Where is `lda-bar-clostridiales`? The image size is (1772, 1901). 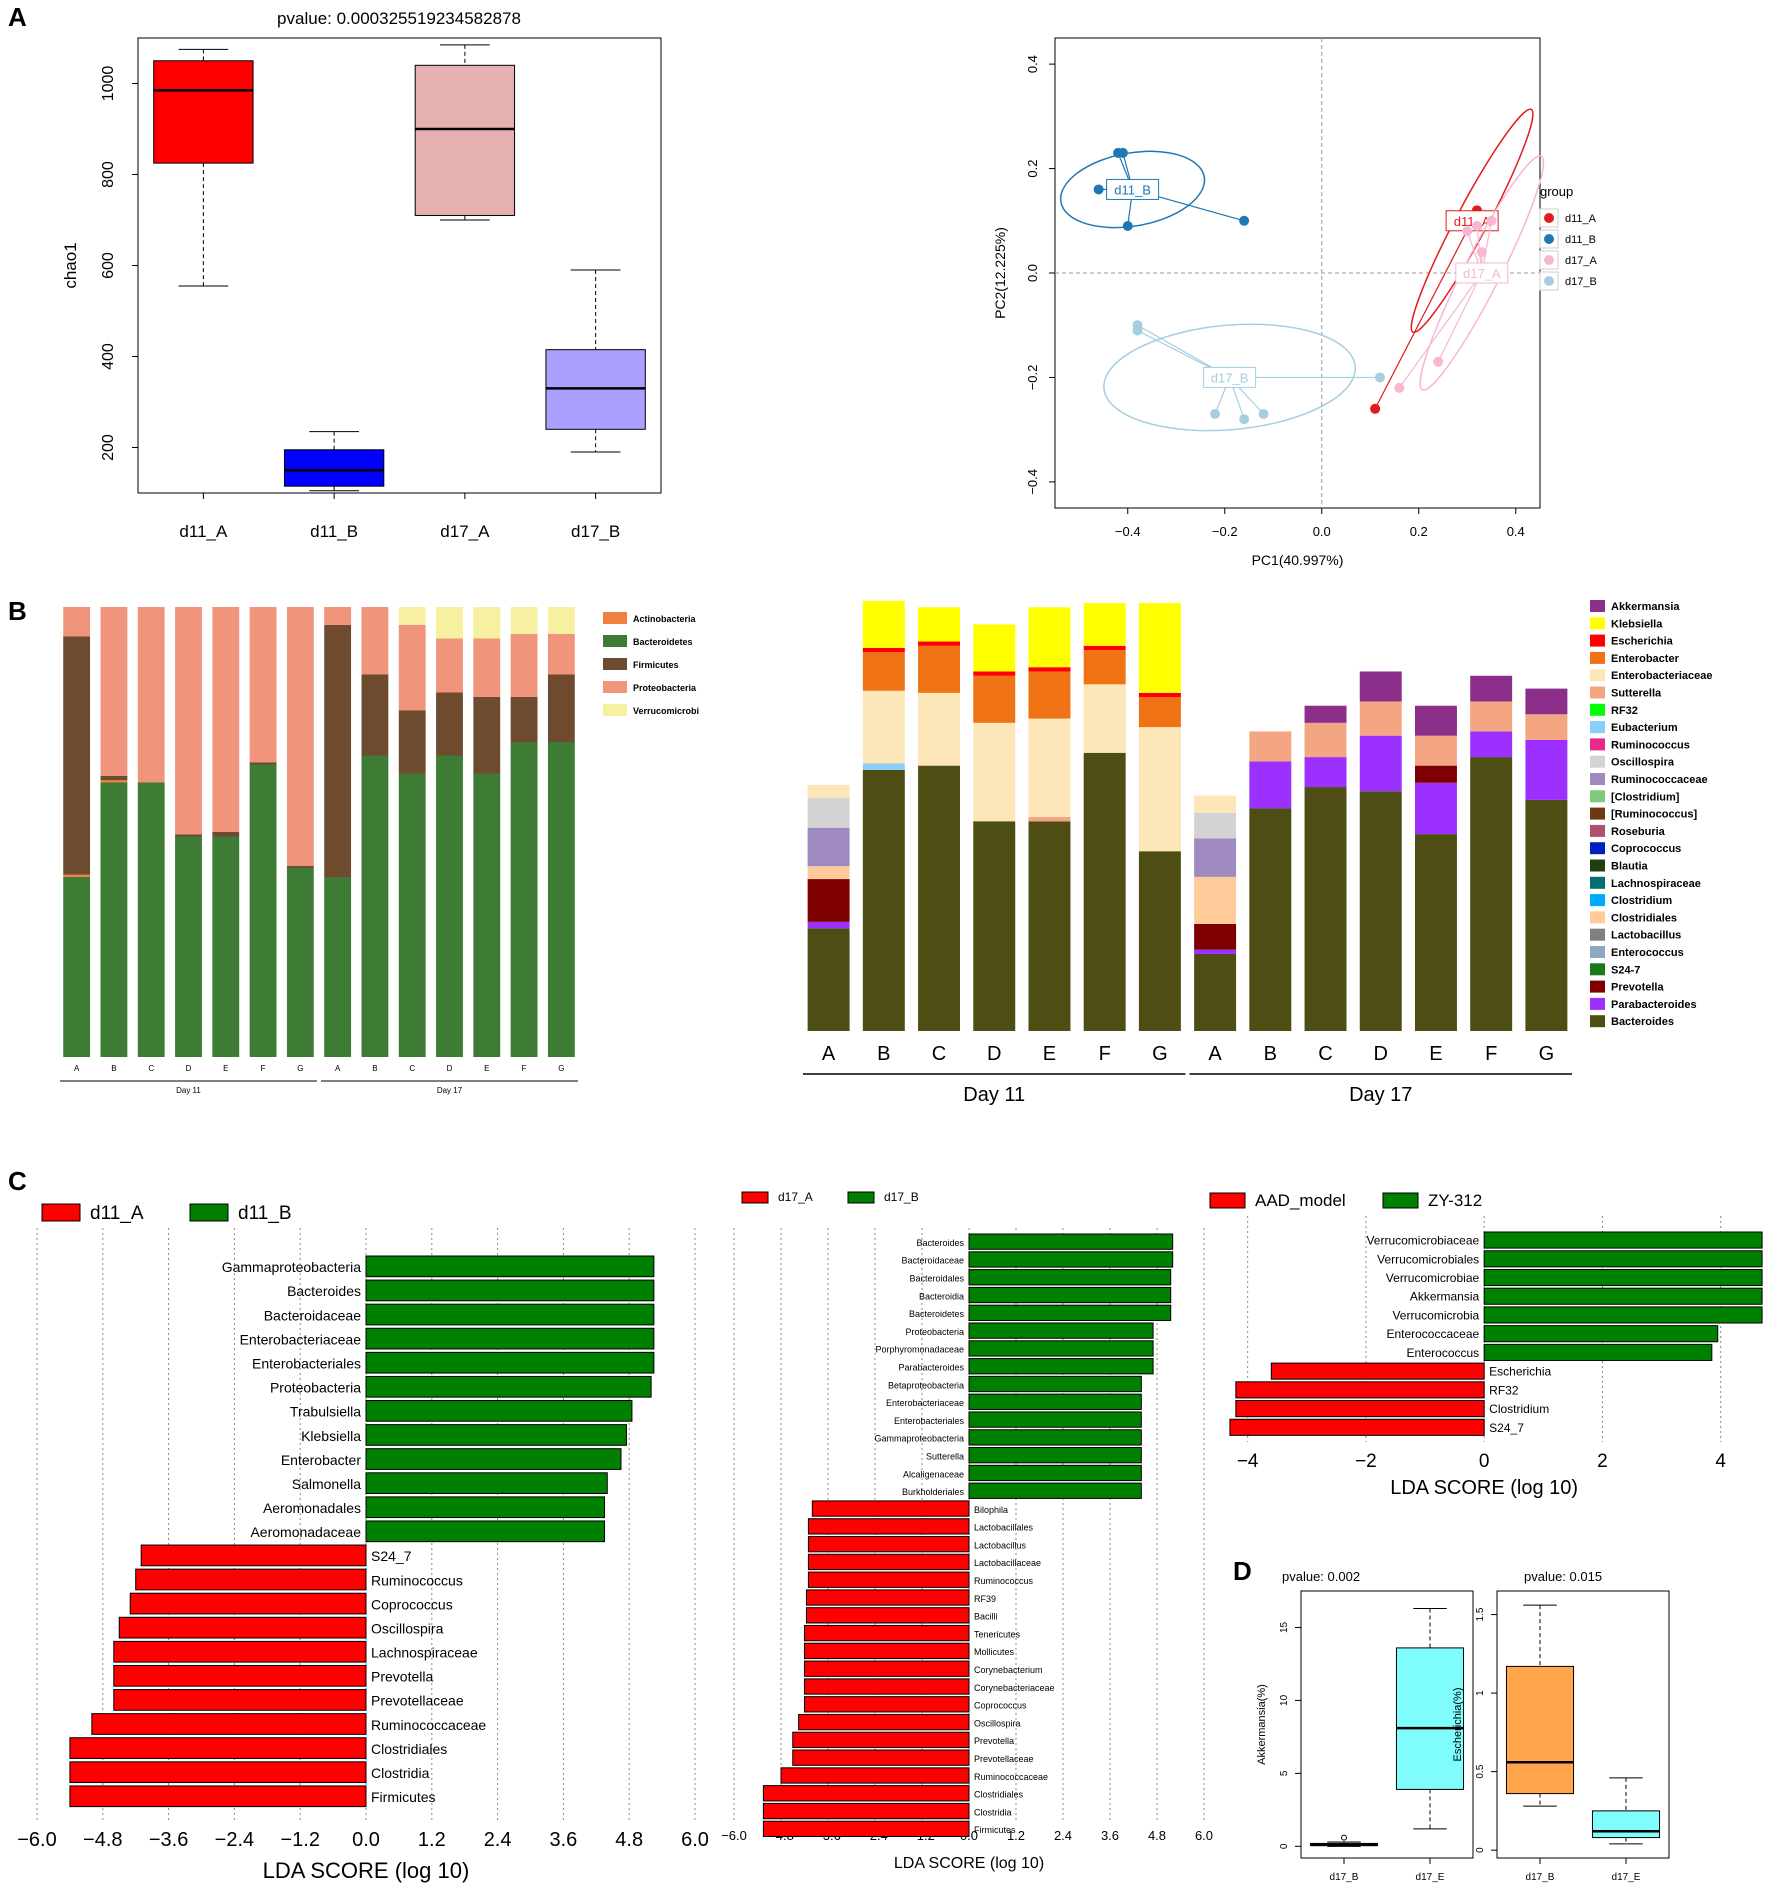
lda-bar-clostridiales is located at coordinates (218, 1748).